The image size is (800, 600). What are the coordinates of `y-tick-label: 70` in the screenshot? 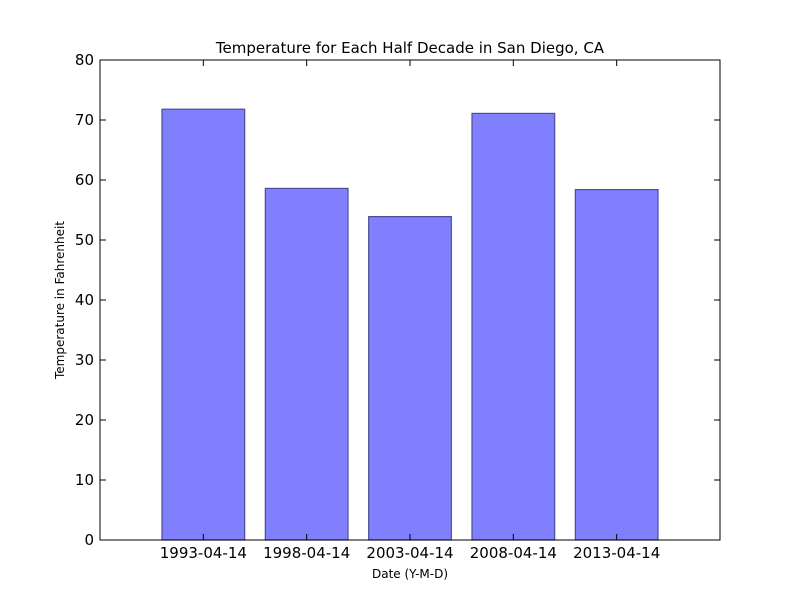 It's located at (84, 120).